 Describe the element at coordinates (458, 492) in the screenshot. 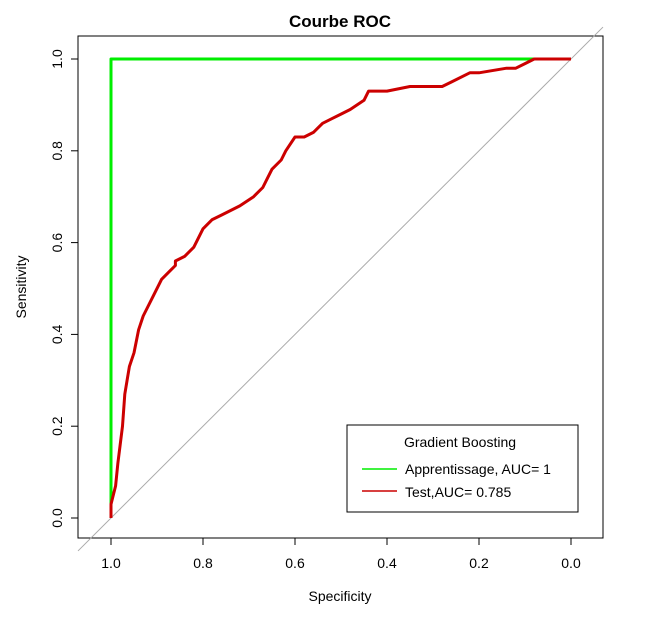

I see `legend-label-test: Test,AUC= 0.785` at that location.